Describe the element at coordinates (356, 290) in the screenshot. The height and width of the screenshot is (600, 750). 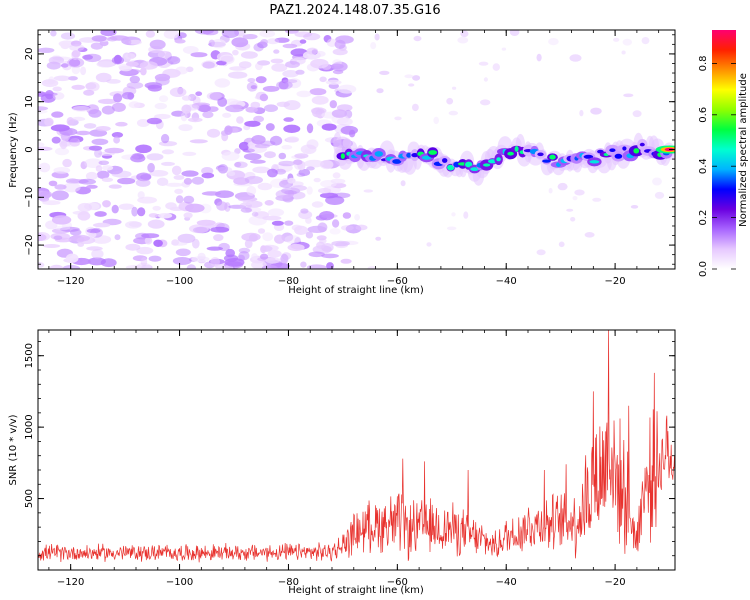
I see `spectrogram-x-label: Height of straight line (km)` at that location.